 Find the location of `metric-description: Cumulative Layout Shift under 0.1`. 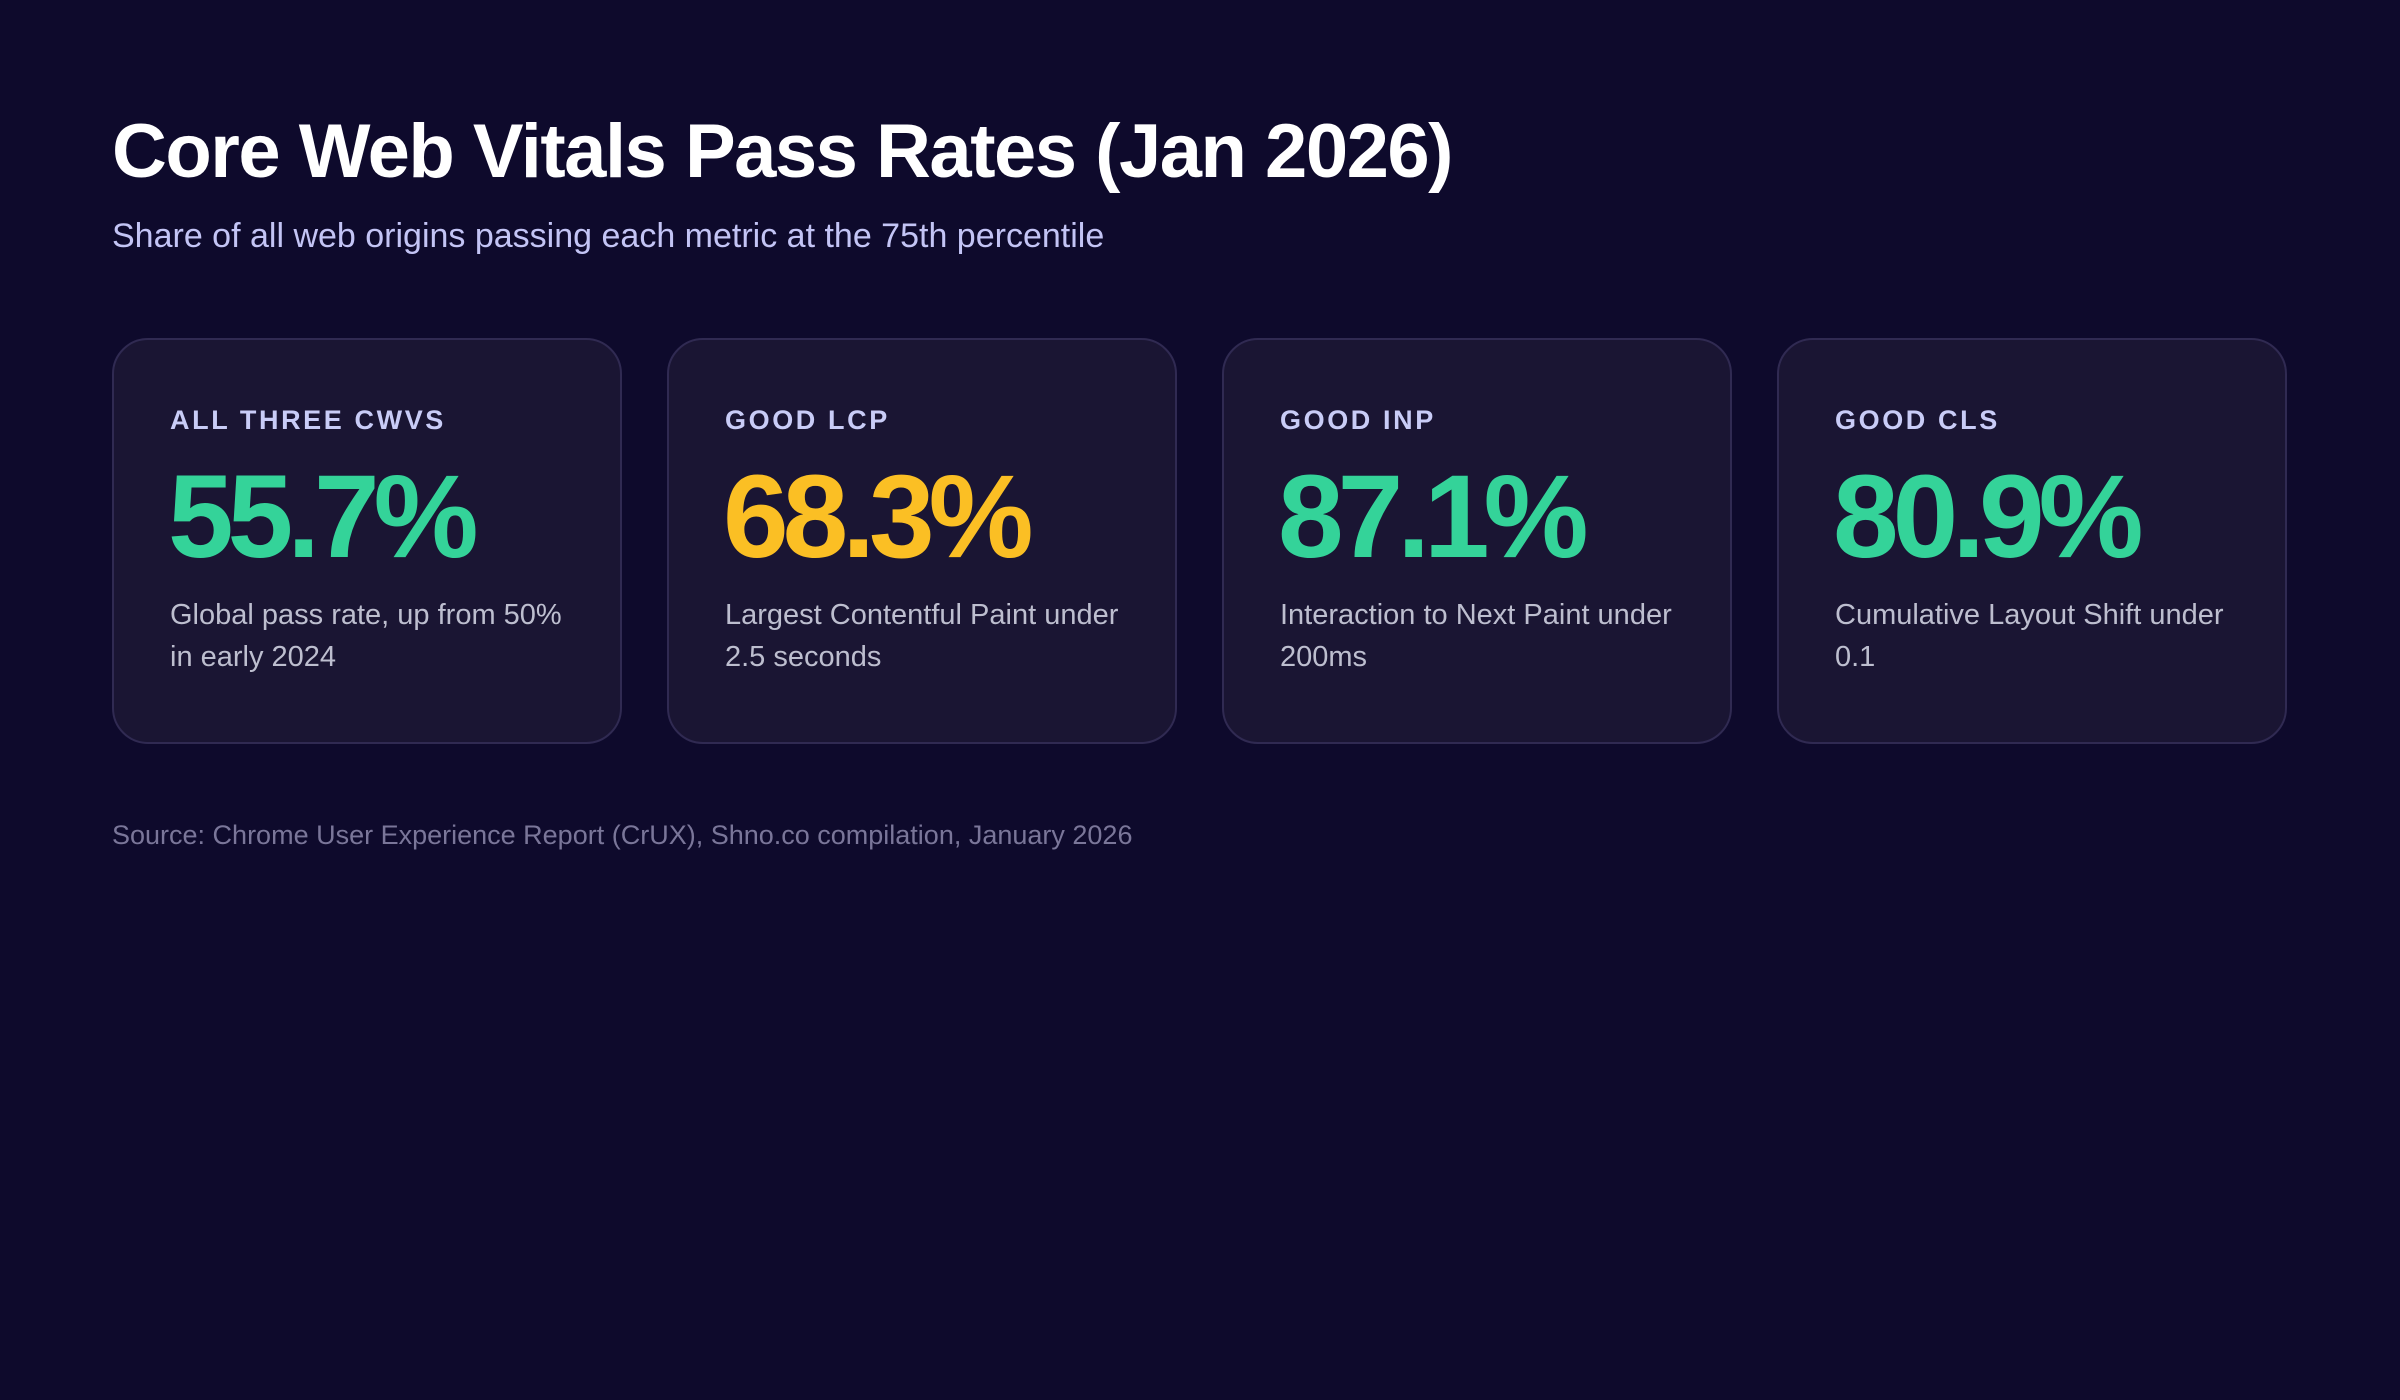

metric-description: Cumulative Layout Shift under 0.1 is located at coordinates (2029, 636).